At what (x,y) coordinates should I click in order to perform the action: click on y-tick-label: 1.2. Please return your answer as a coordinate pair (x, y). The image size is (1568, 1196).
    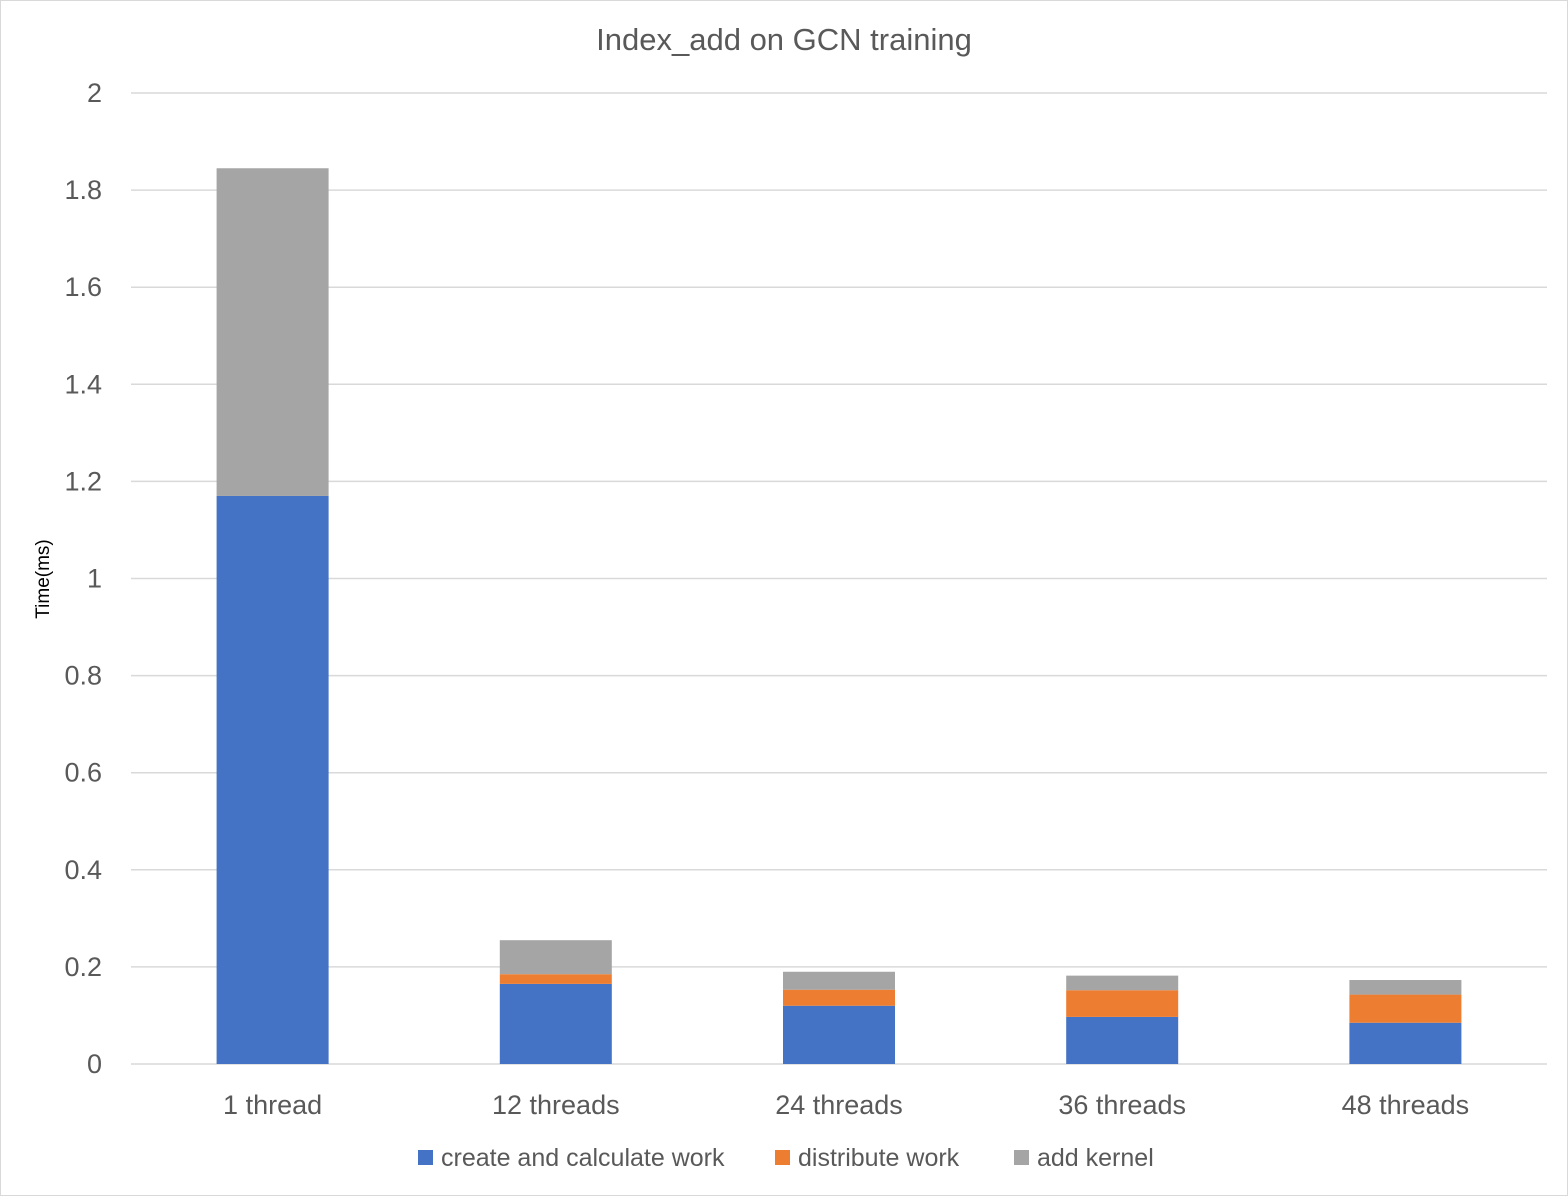
    Looking at the image, I should click on (83, 481).